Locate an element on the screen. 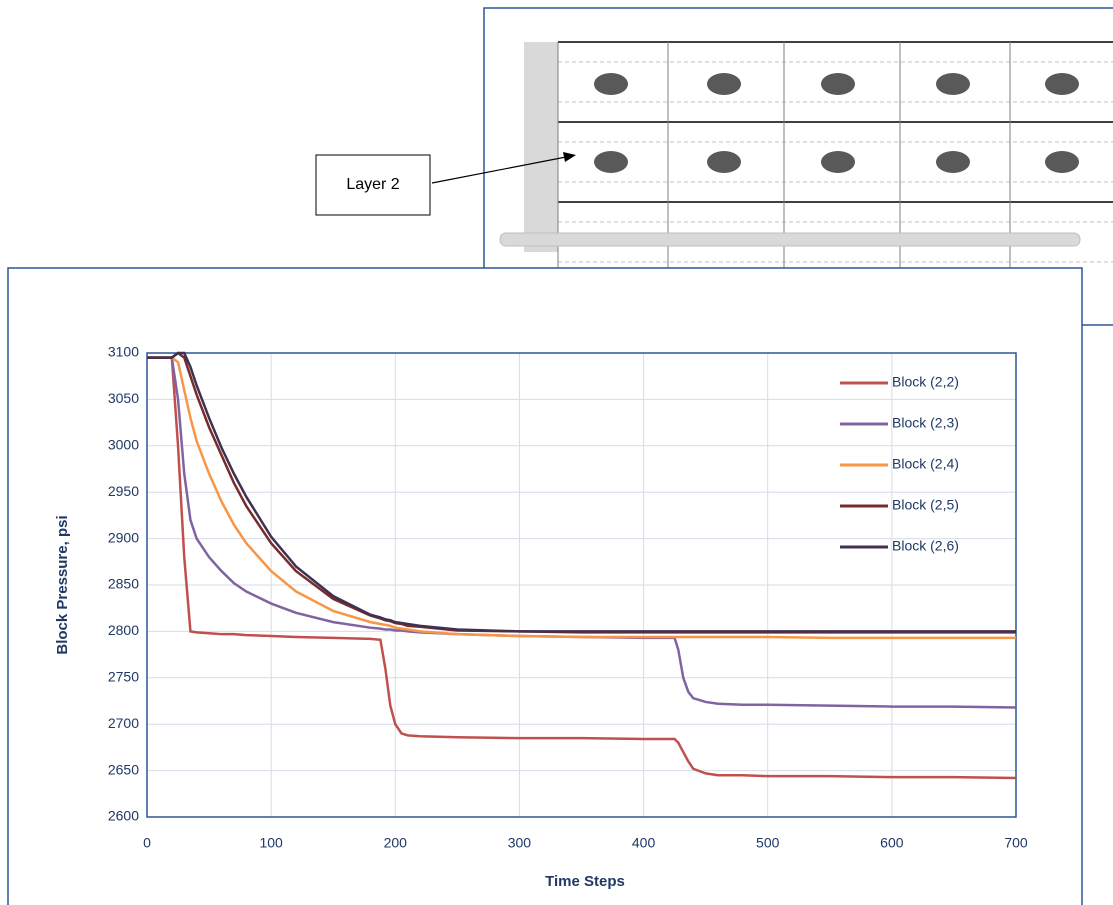  y-tick-label: 3000 is located at coordinates (123, 445).